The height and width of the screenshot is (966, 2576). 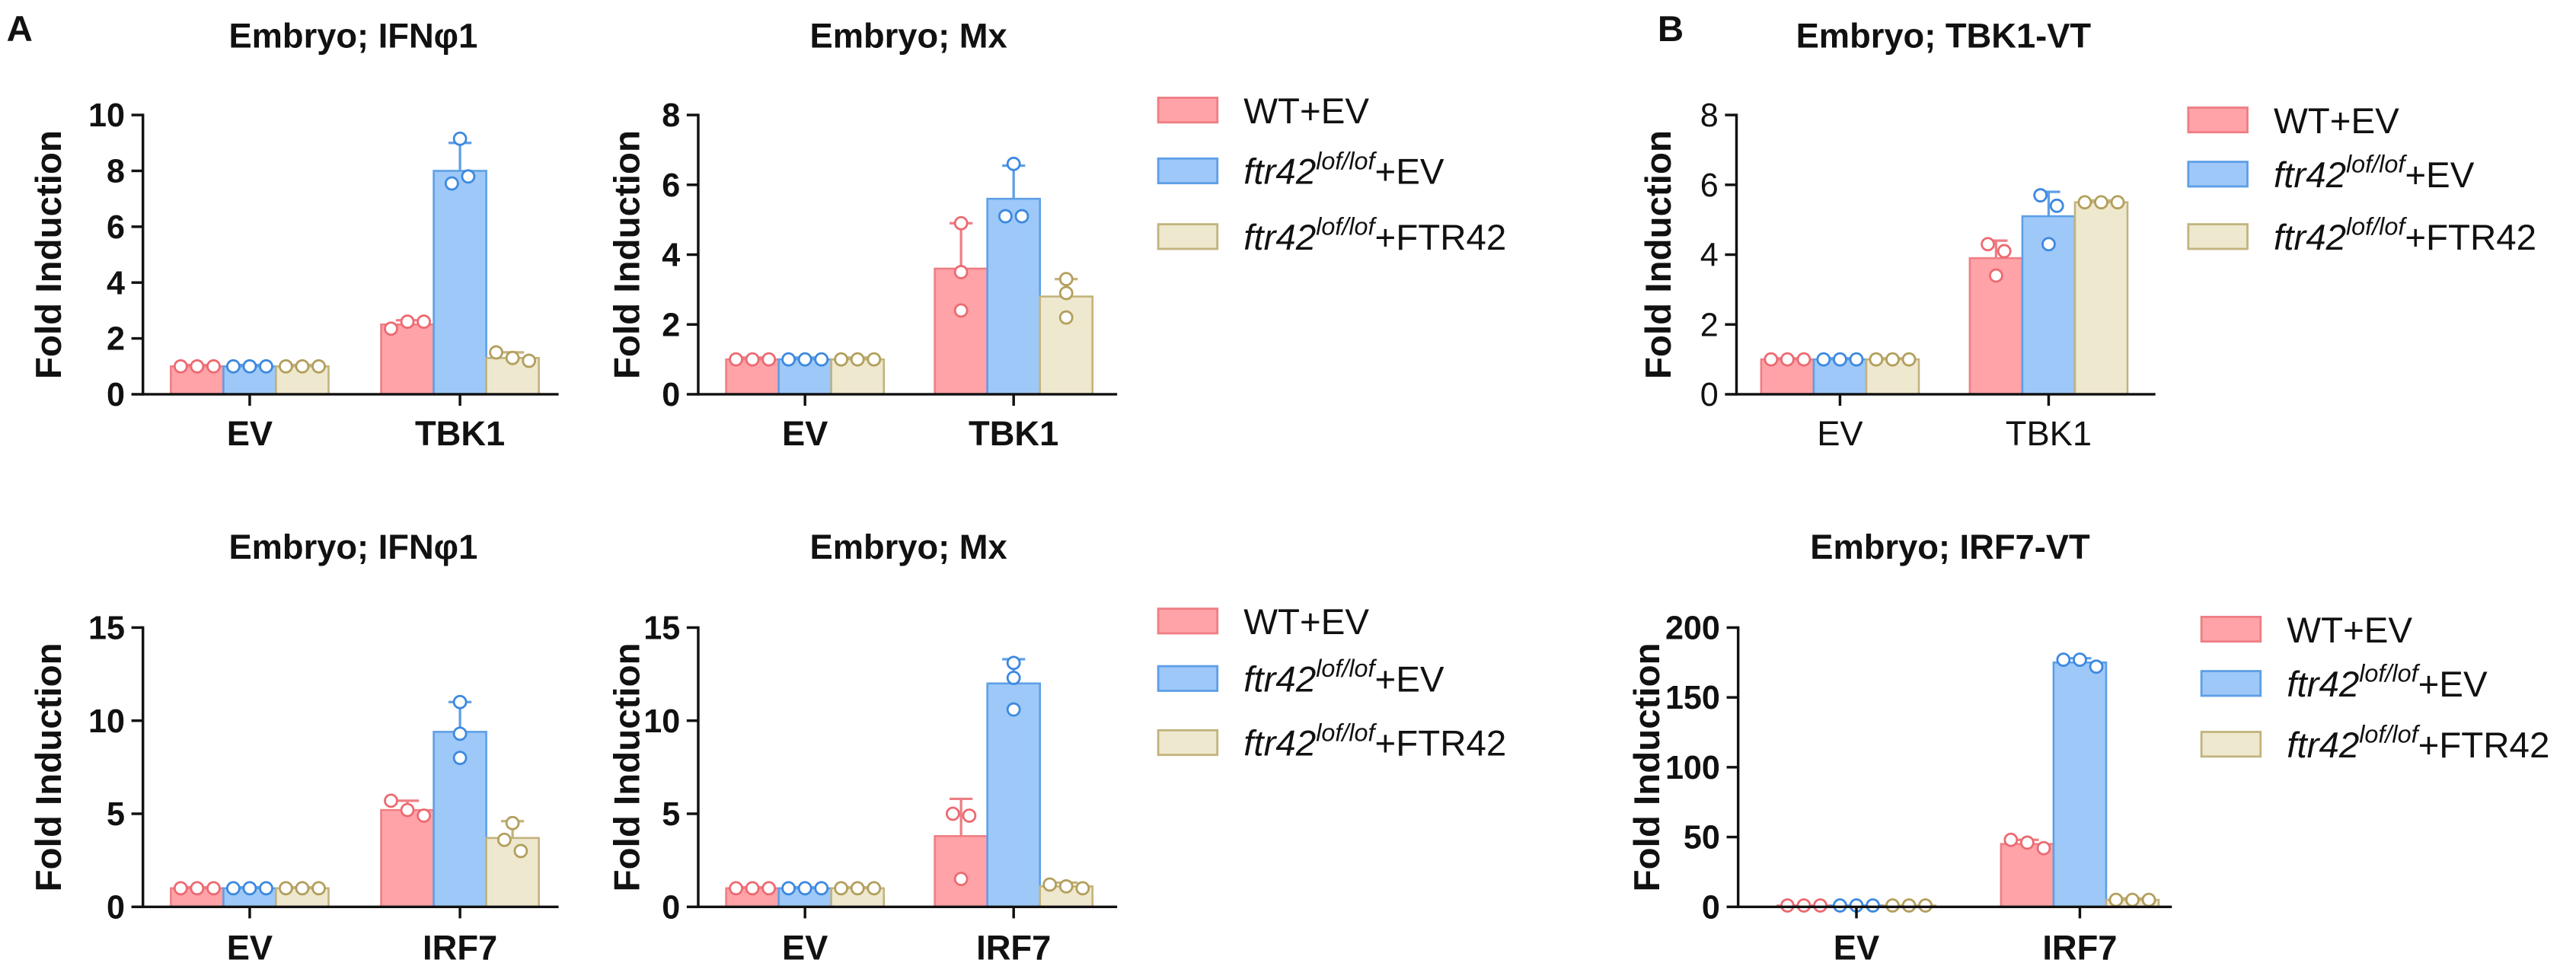 What do you see at coordinates (1306, 111) in the screenshot?
I see `legend-label: WT+EV` at bounding box center [1306, 111].